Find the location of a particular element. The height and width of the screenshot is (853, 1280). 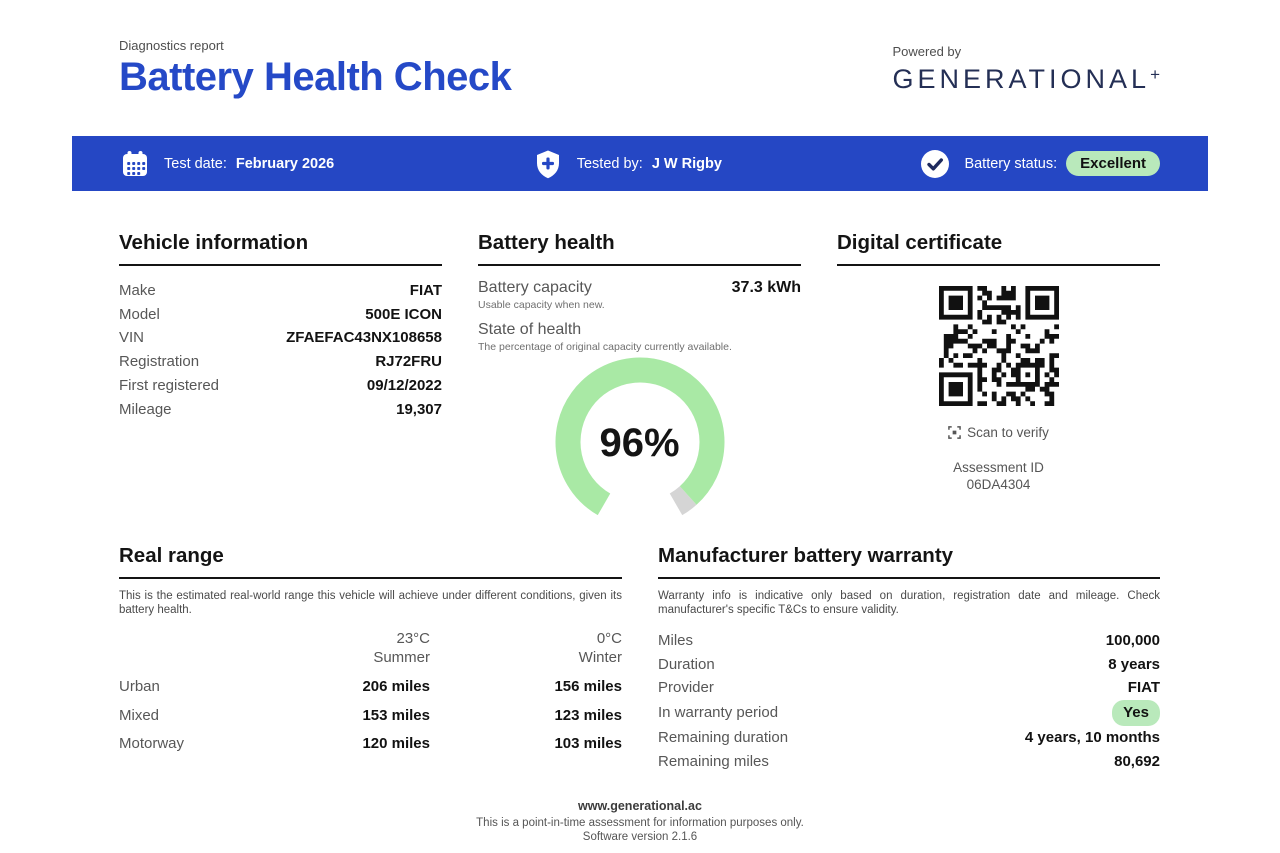

gauge-arc-value is located at coordinates (639, 436).